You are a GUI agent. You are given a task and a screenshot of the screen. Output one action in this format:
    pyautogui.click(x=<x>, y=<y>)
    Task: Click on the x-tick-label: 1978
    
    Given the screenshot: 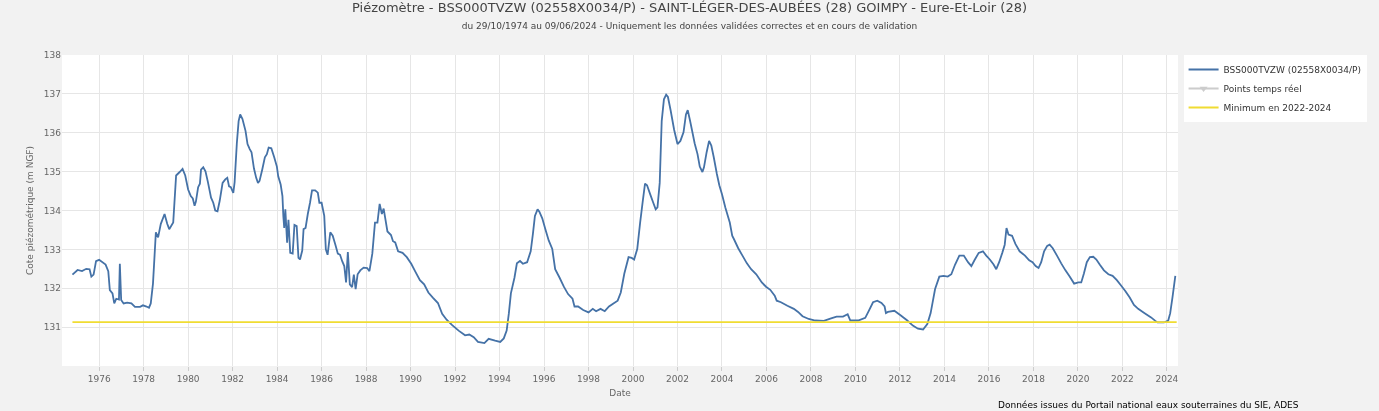 What is the action you would take?
    pyautogui.click(x=144, y=378)
    